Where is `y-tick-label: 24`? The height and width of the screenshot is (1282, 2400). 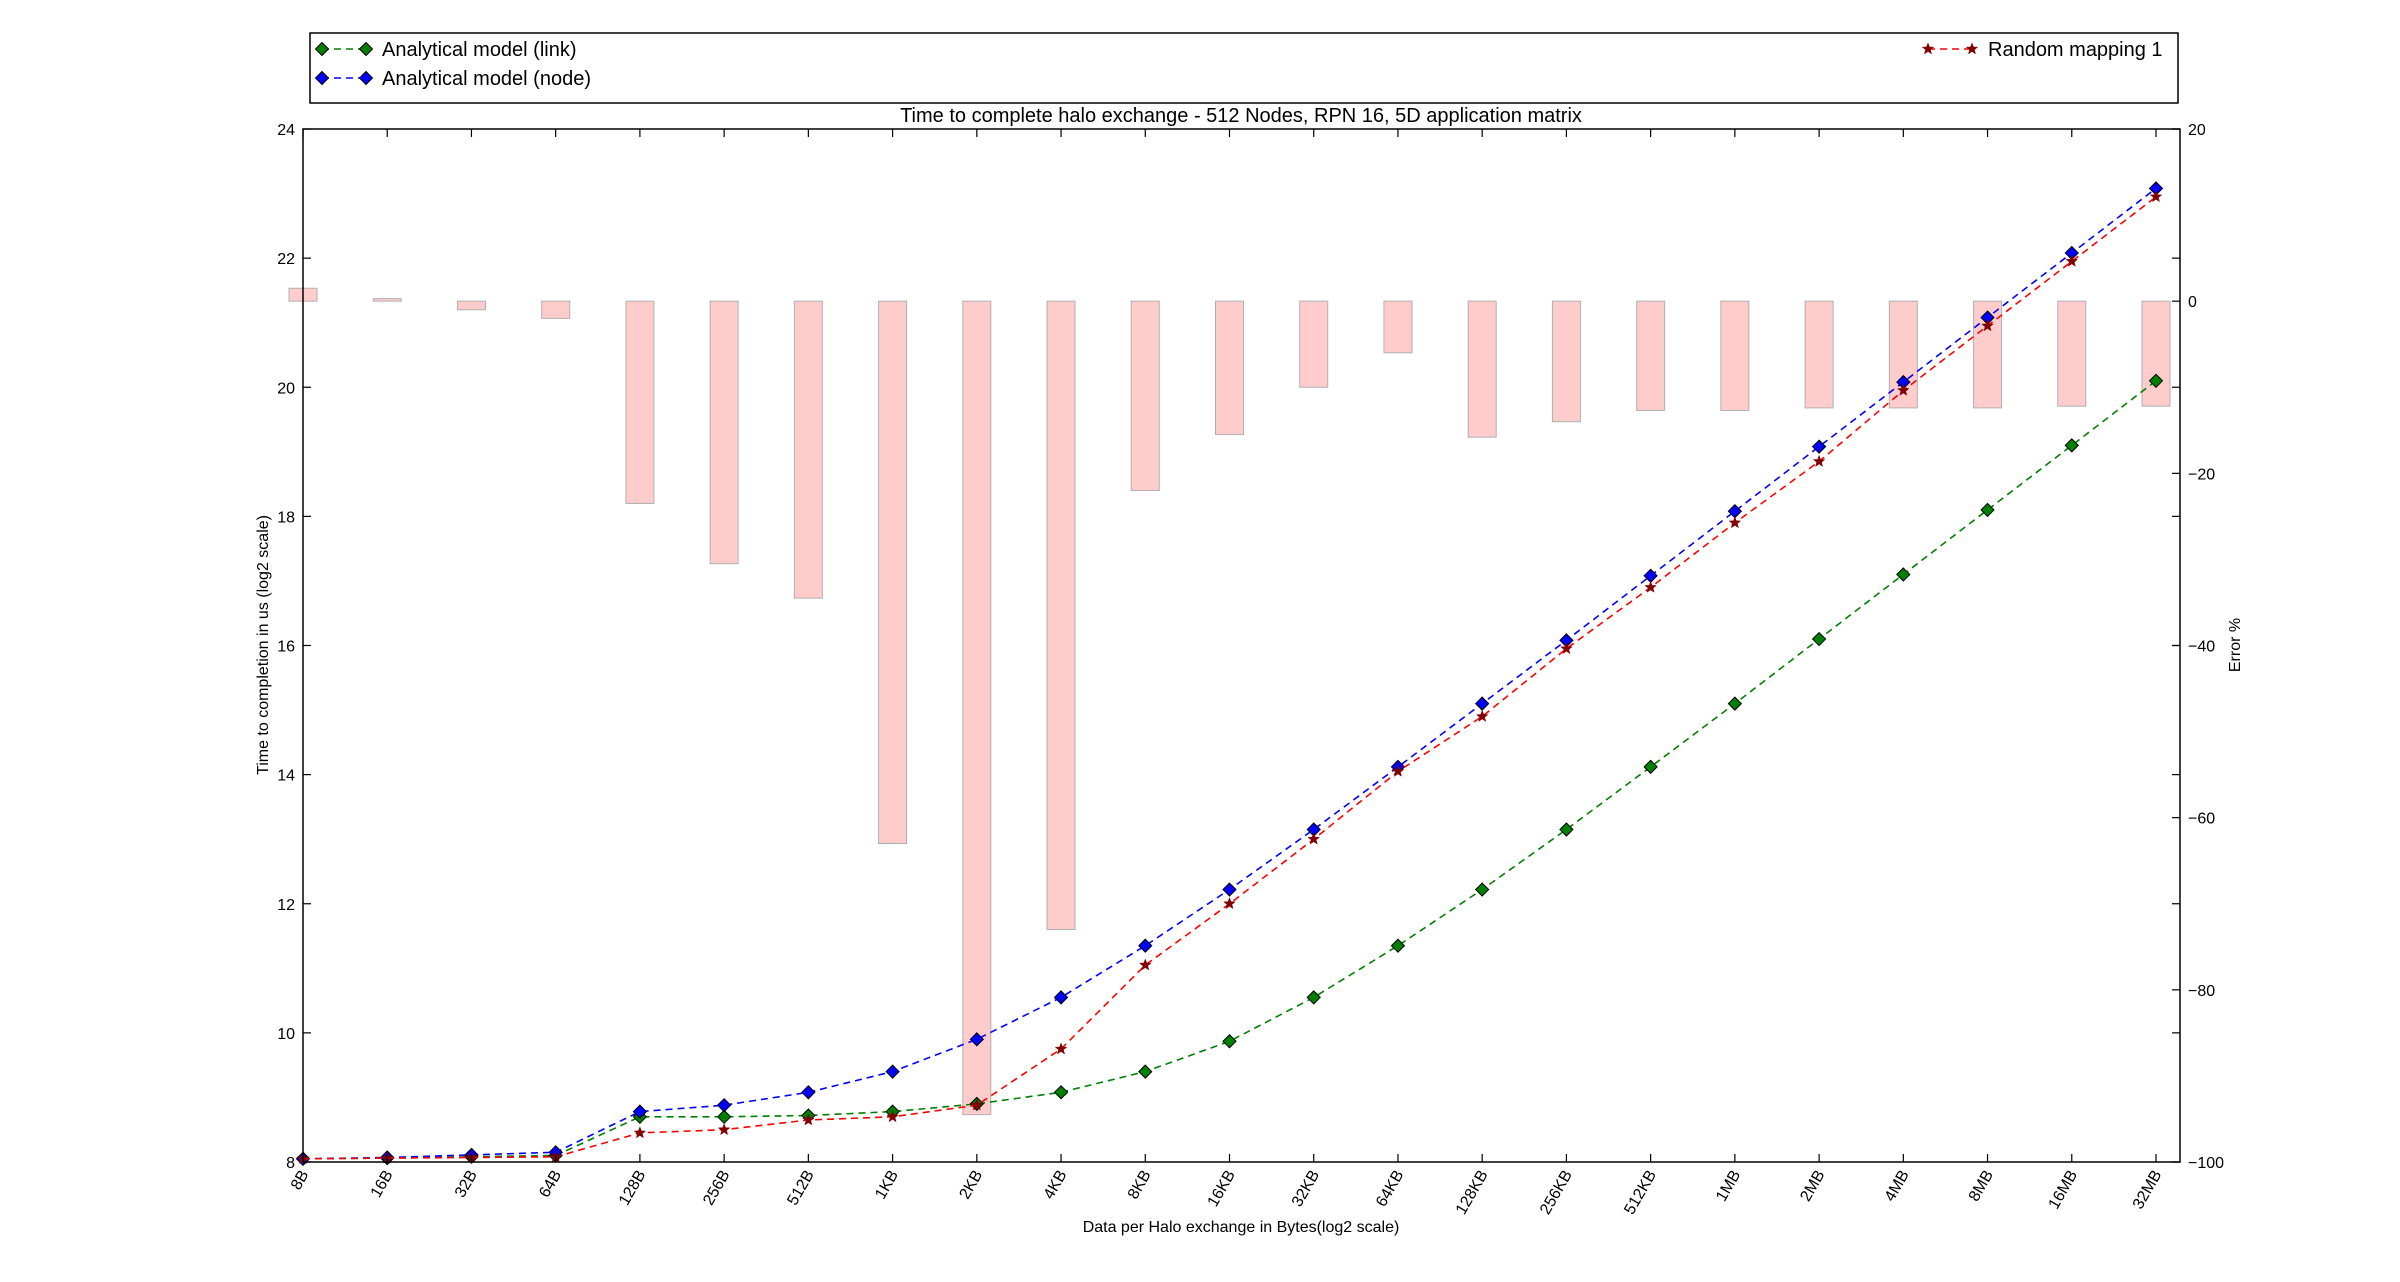 y-tick-label: 24 is located at coordinates (286, 130).